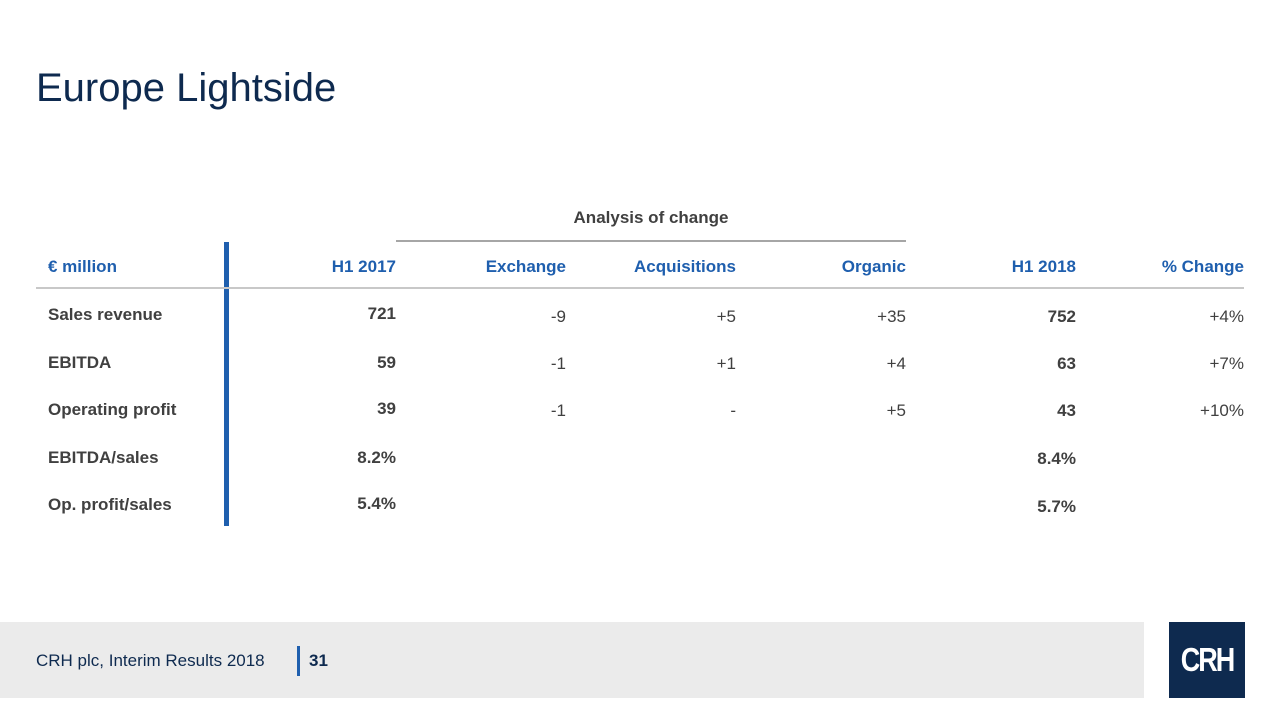  What do you see at coordinates (186, 88) in the screenshot?
I see `slide-title: Europe Lightside` at bounding box center [186, 88].